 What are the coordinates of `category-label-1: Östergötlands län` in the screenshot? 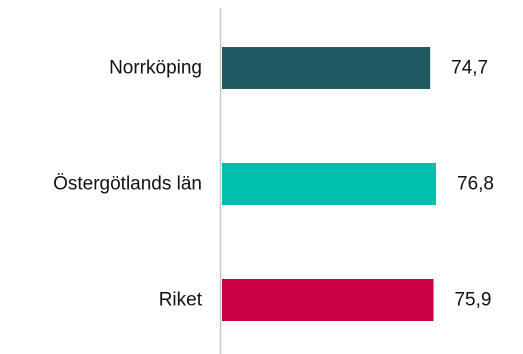 It's located at (127, 184).